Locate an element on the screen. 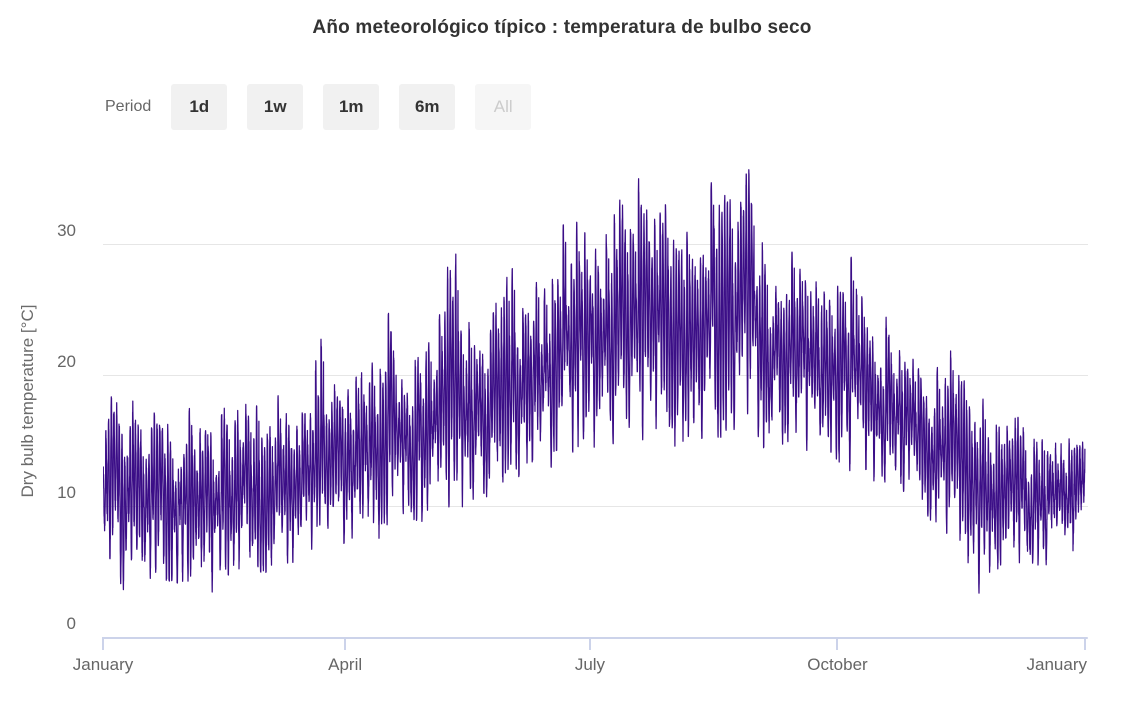 The height and width of the screenshot is (704, 1124). x-axis-line is located at coordinates (595, 638).